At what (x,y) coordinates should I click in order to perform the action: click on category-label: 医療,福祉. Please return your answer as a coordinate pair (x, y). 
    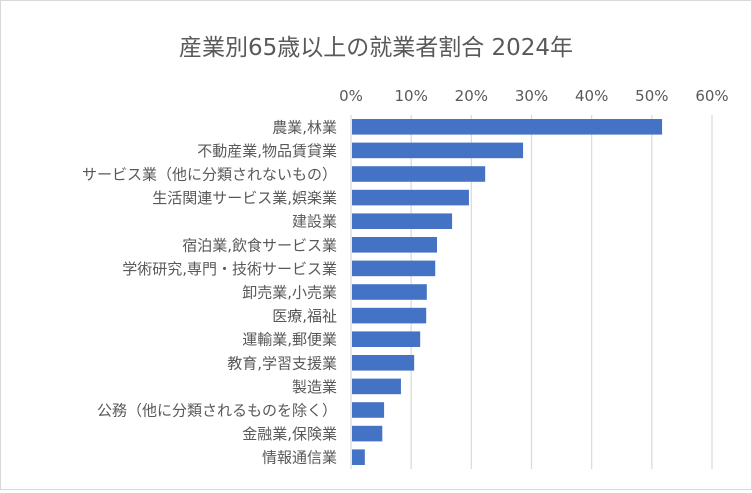
    Looking at the image, I should click on (304, 316).